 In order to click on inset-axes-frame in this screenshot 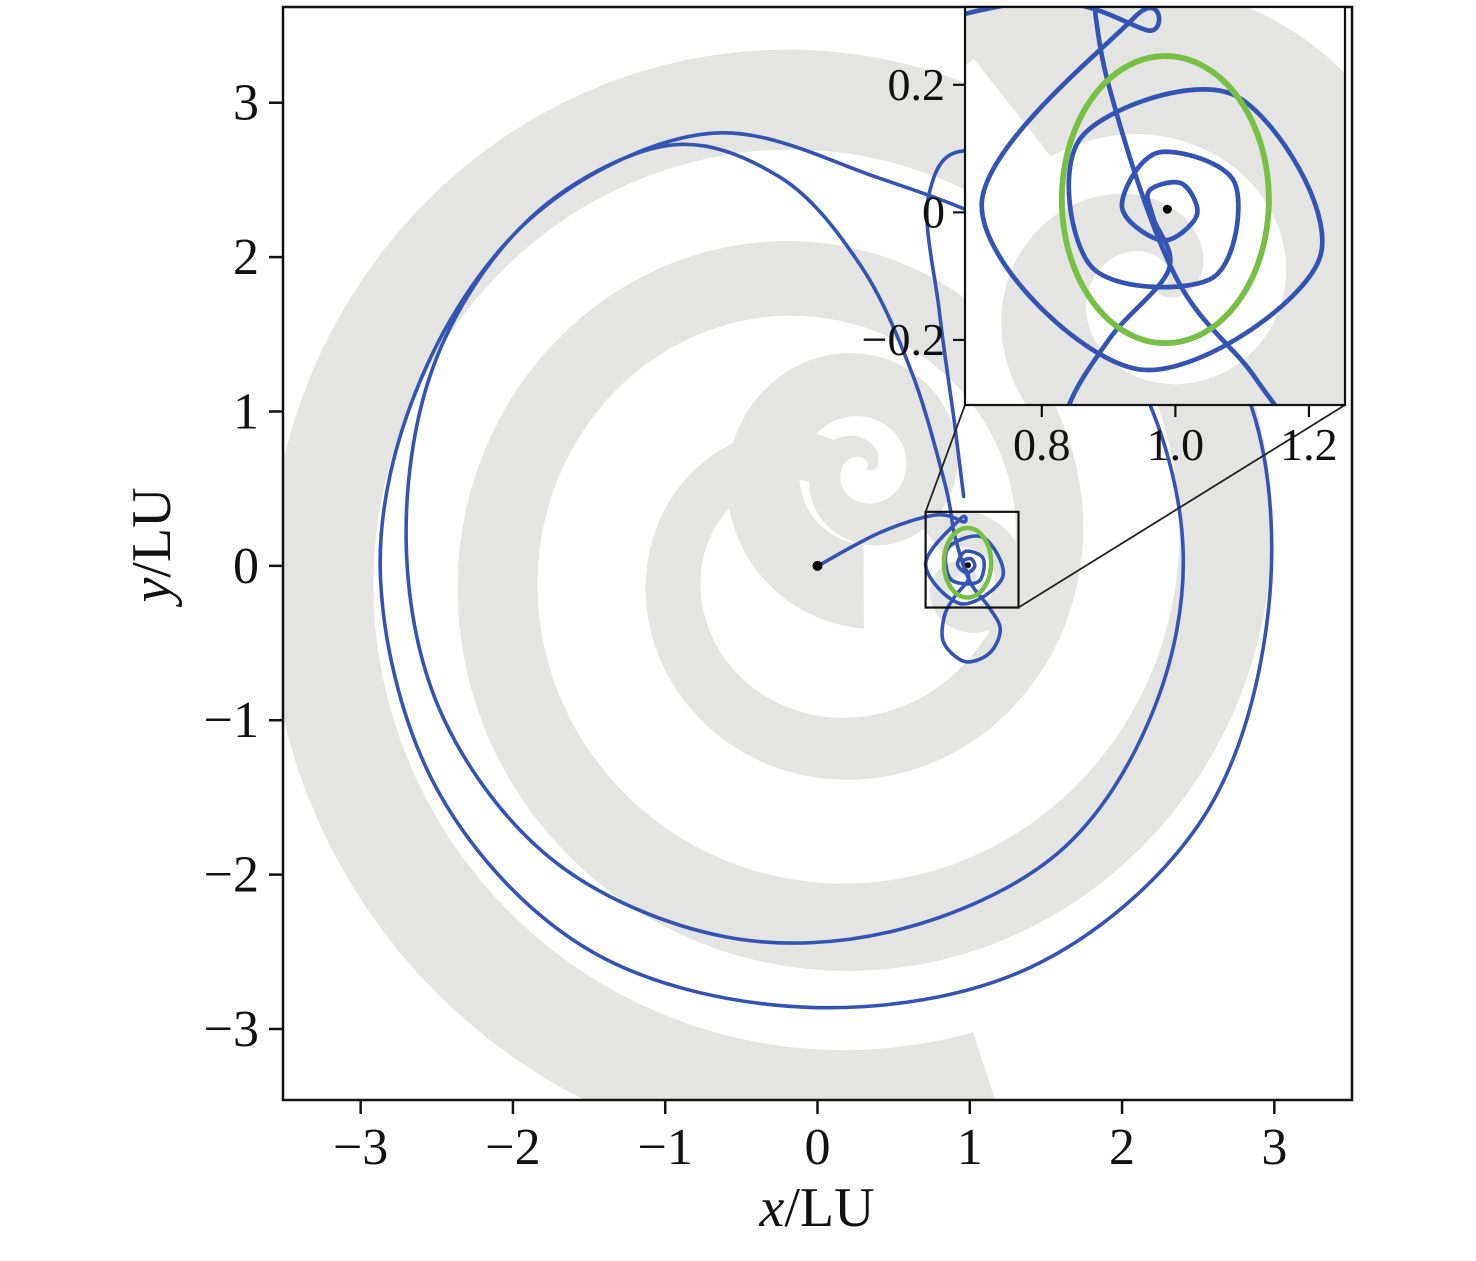, I will do `click(1155, 206)`.